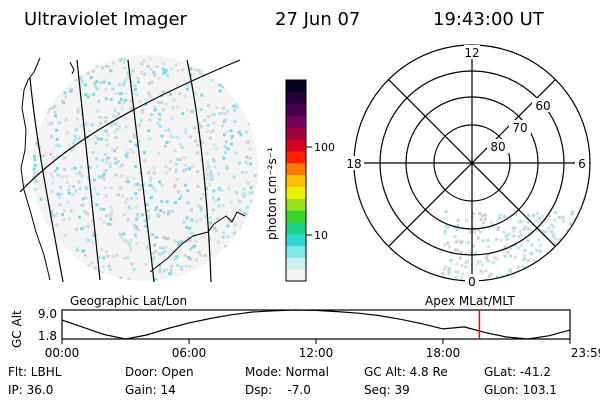  I want to click on geographic-label: Geographic Lat/Lon, so click(128, 301).